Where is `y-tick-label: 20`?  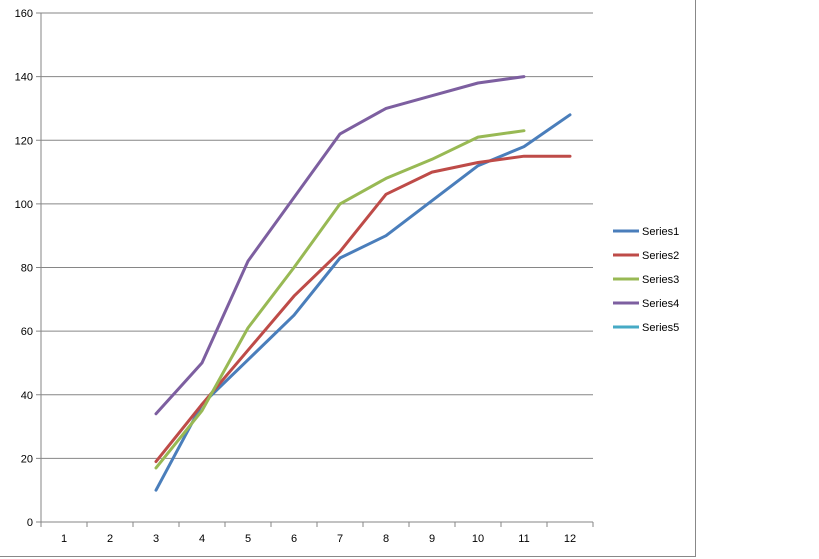
y-tick-label: 20 is located at coordinates (27, 459).